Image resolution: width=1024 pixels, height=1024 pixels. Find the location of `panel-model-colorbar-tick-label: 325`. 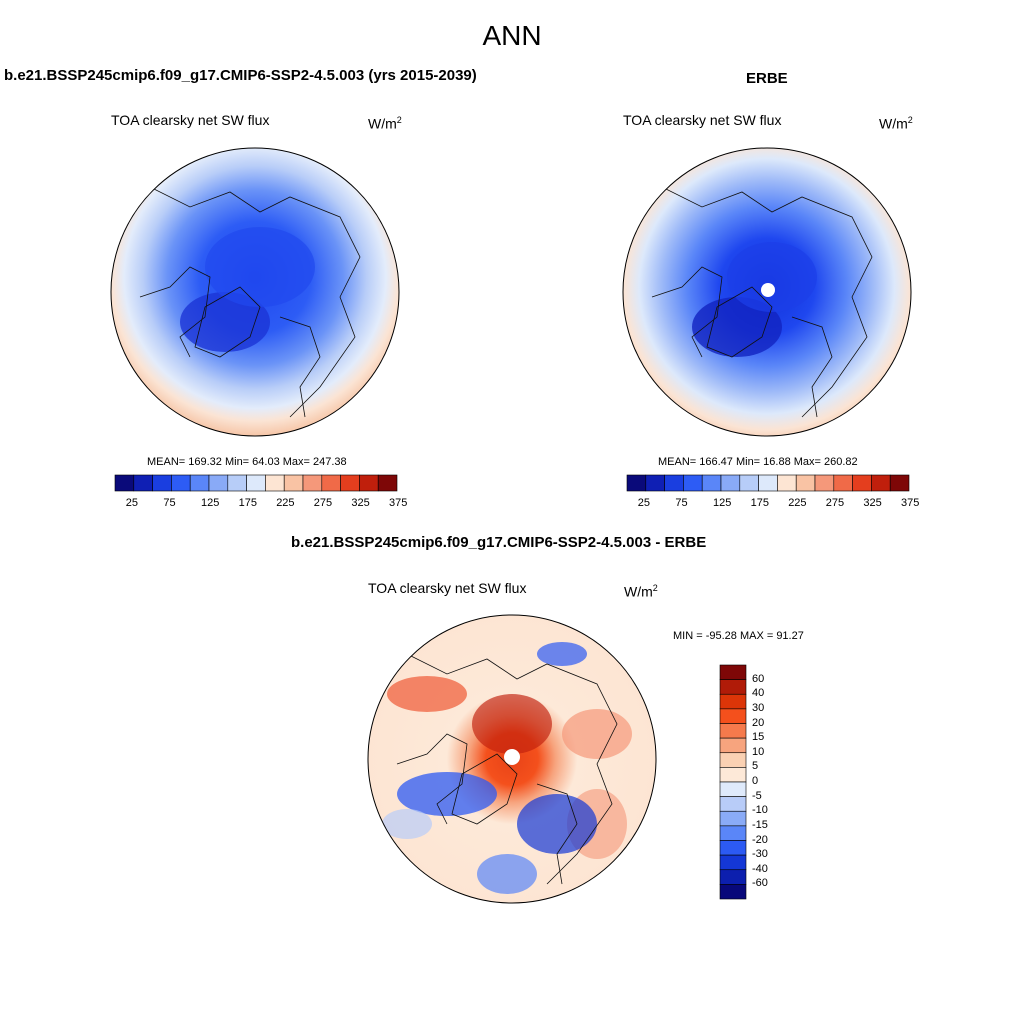

panel-model-colorbar-tick-label: 325 is located at coordinates (360, 503).